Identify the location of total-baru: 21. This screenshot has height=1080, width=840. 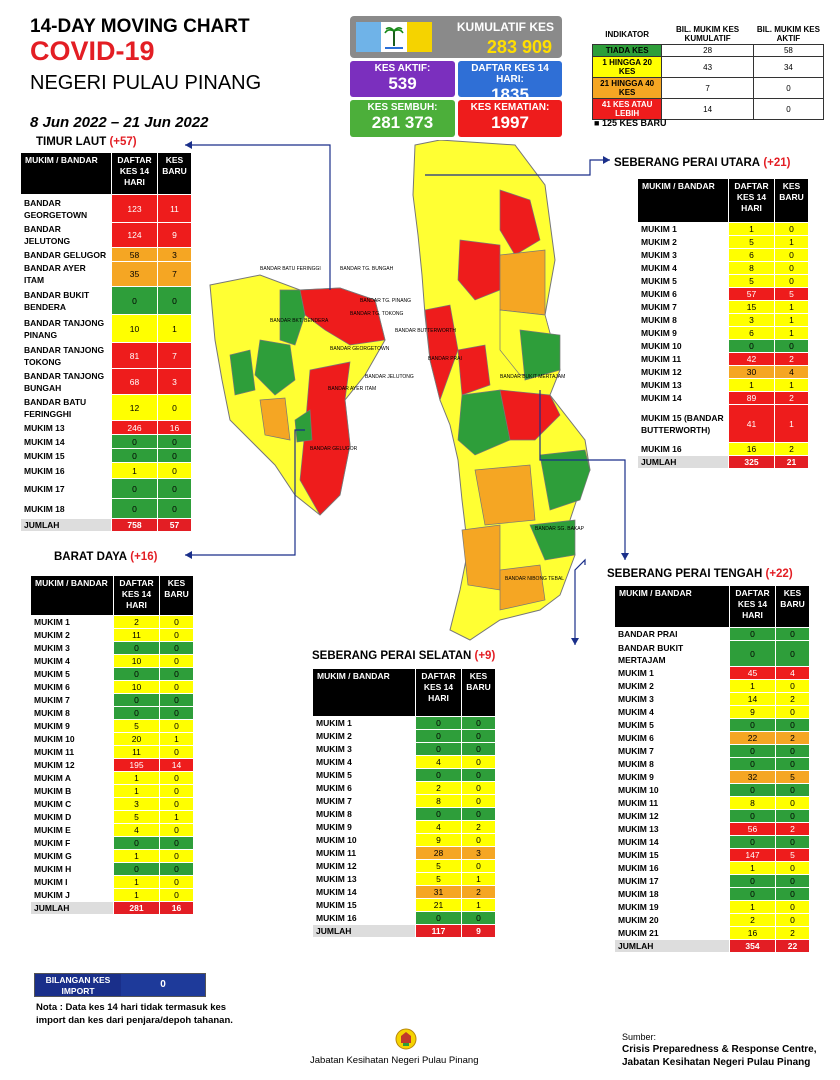
(791, 462).